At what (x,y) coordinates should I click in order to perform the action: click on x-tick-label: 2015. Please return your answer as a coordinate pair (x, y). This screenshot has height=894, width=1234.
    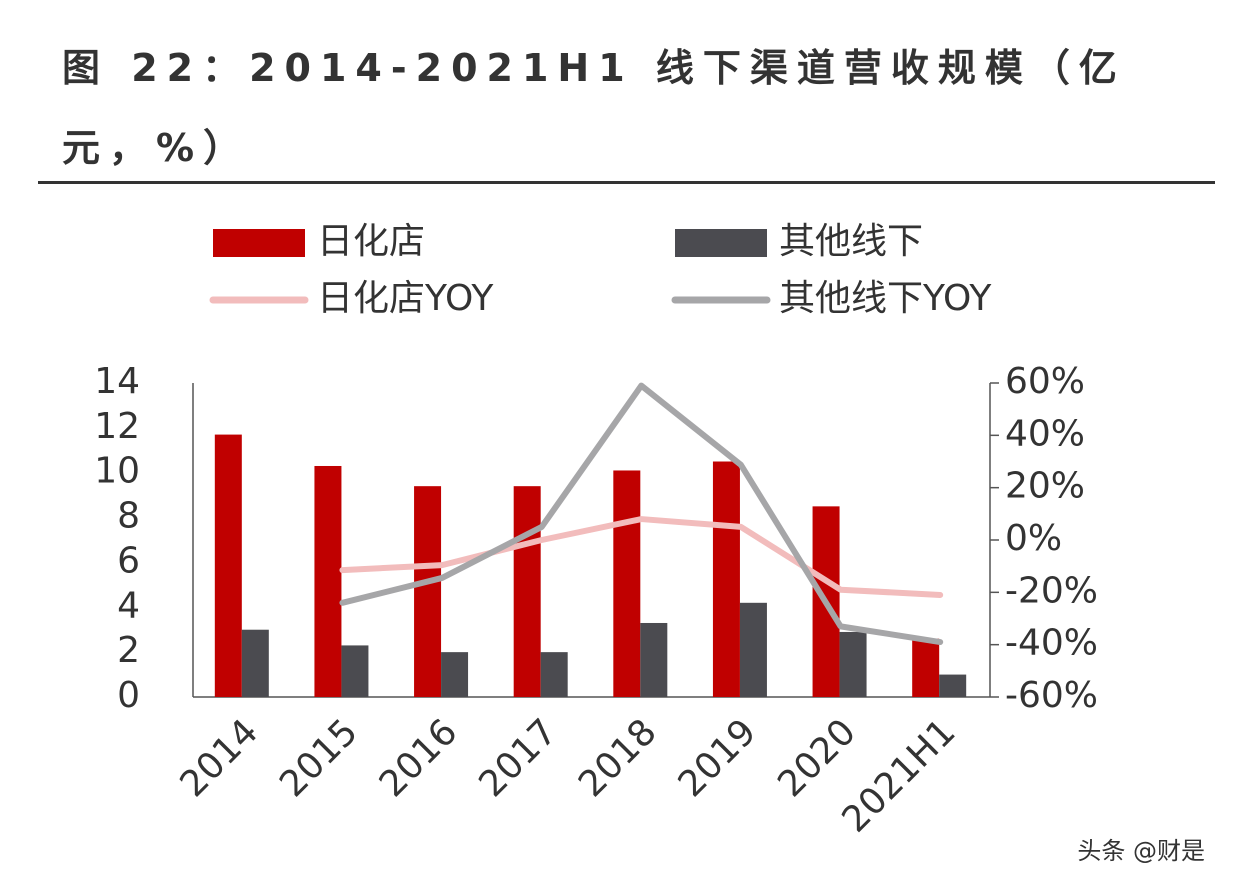
    Looking at the image, I should click on (319, 758).